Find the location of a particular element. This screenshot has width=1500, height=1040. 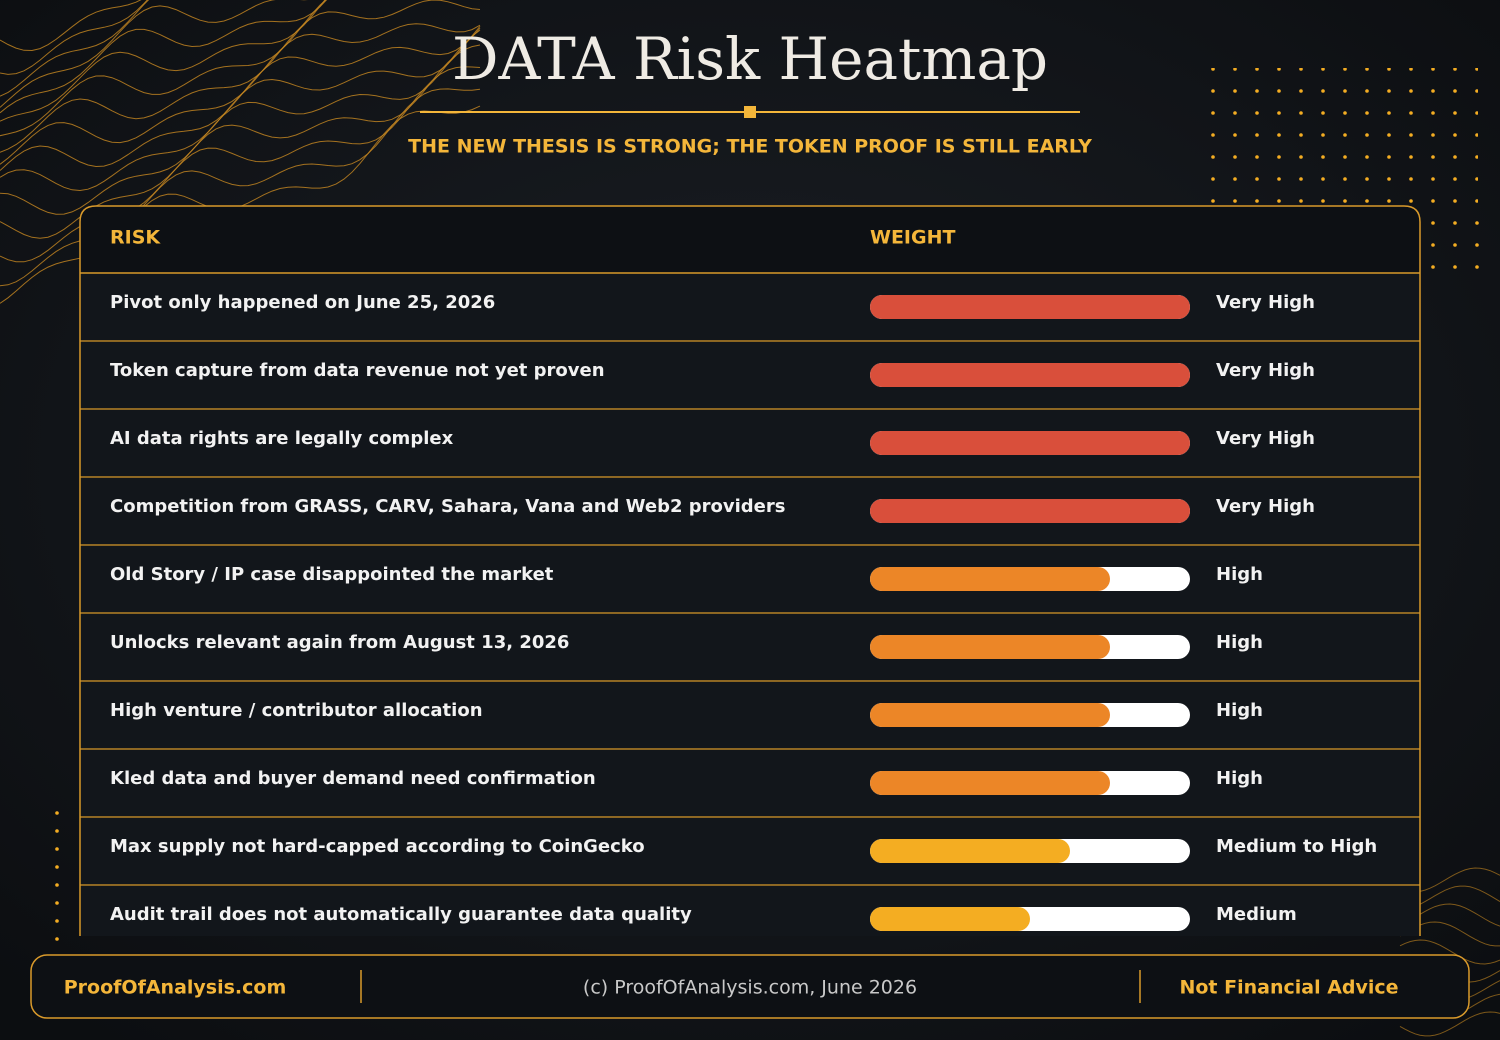

title: DATA Risk Heatmap is located at coordinates (750, 59).